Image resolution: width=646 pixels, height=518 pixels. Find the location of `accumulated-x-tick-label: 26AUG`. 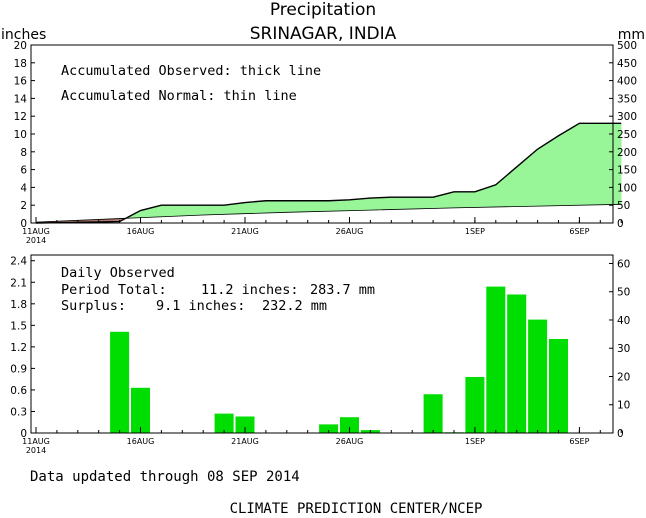

accumulated-x-tick-label: 26AUG is located at coordinates (350, 231).